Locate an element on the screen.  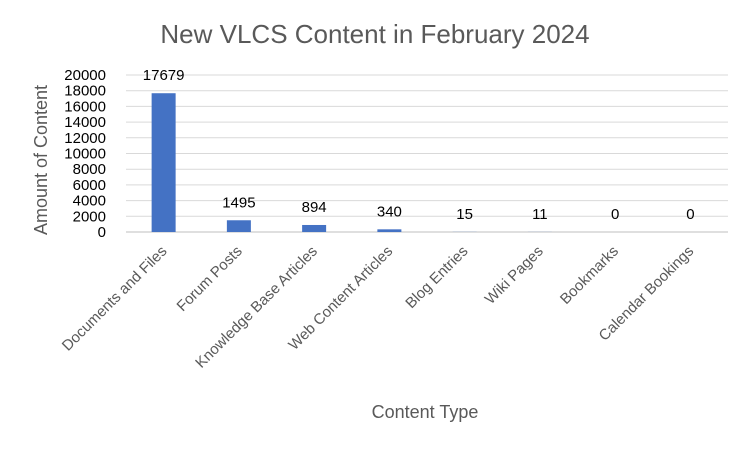
data-label: 894 is located at coordinates (314, 207).